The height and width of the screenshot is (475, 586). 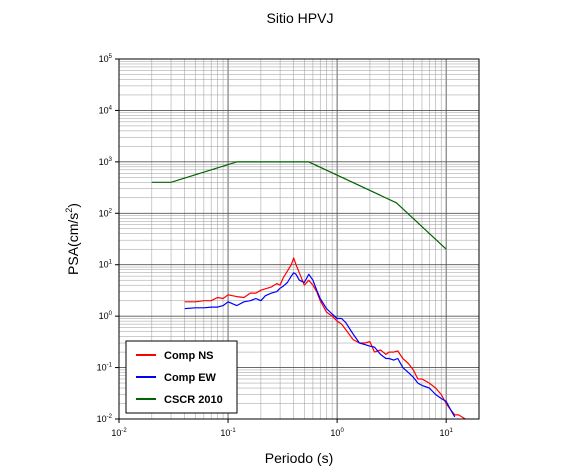 I want to click on y-axis-label-sup: 2, so click(x=69, y=210).